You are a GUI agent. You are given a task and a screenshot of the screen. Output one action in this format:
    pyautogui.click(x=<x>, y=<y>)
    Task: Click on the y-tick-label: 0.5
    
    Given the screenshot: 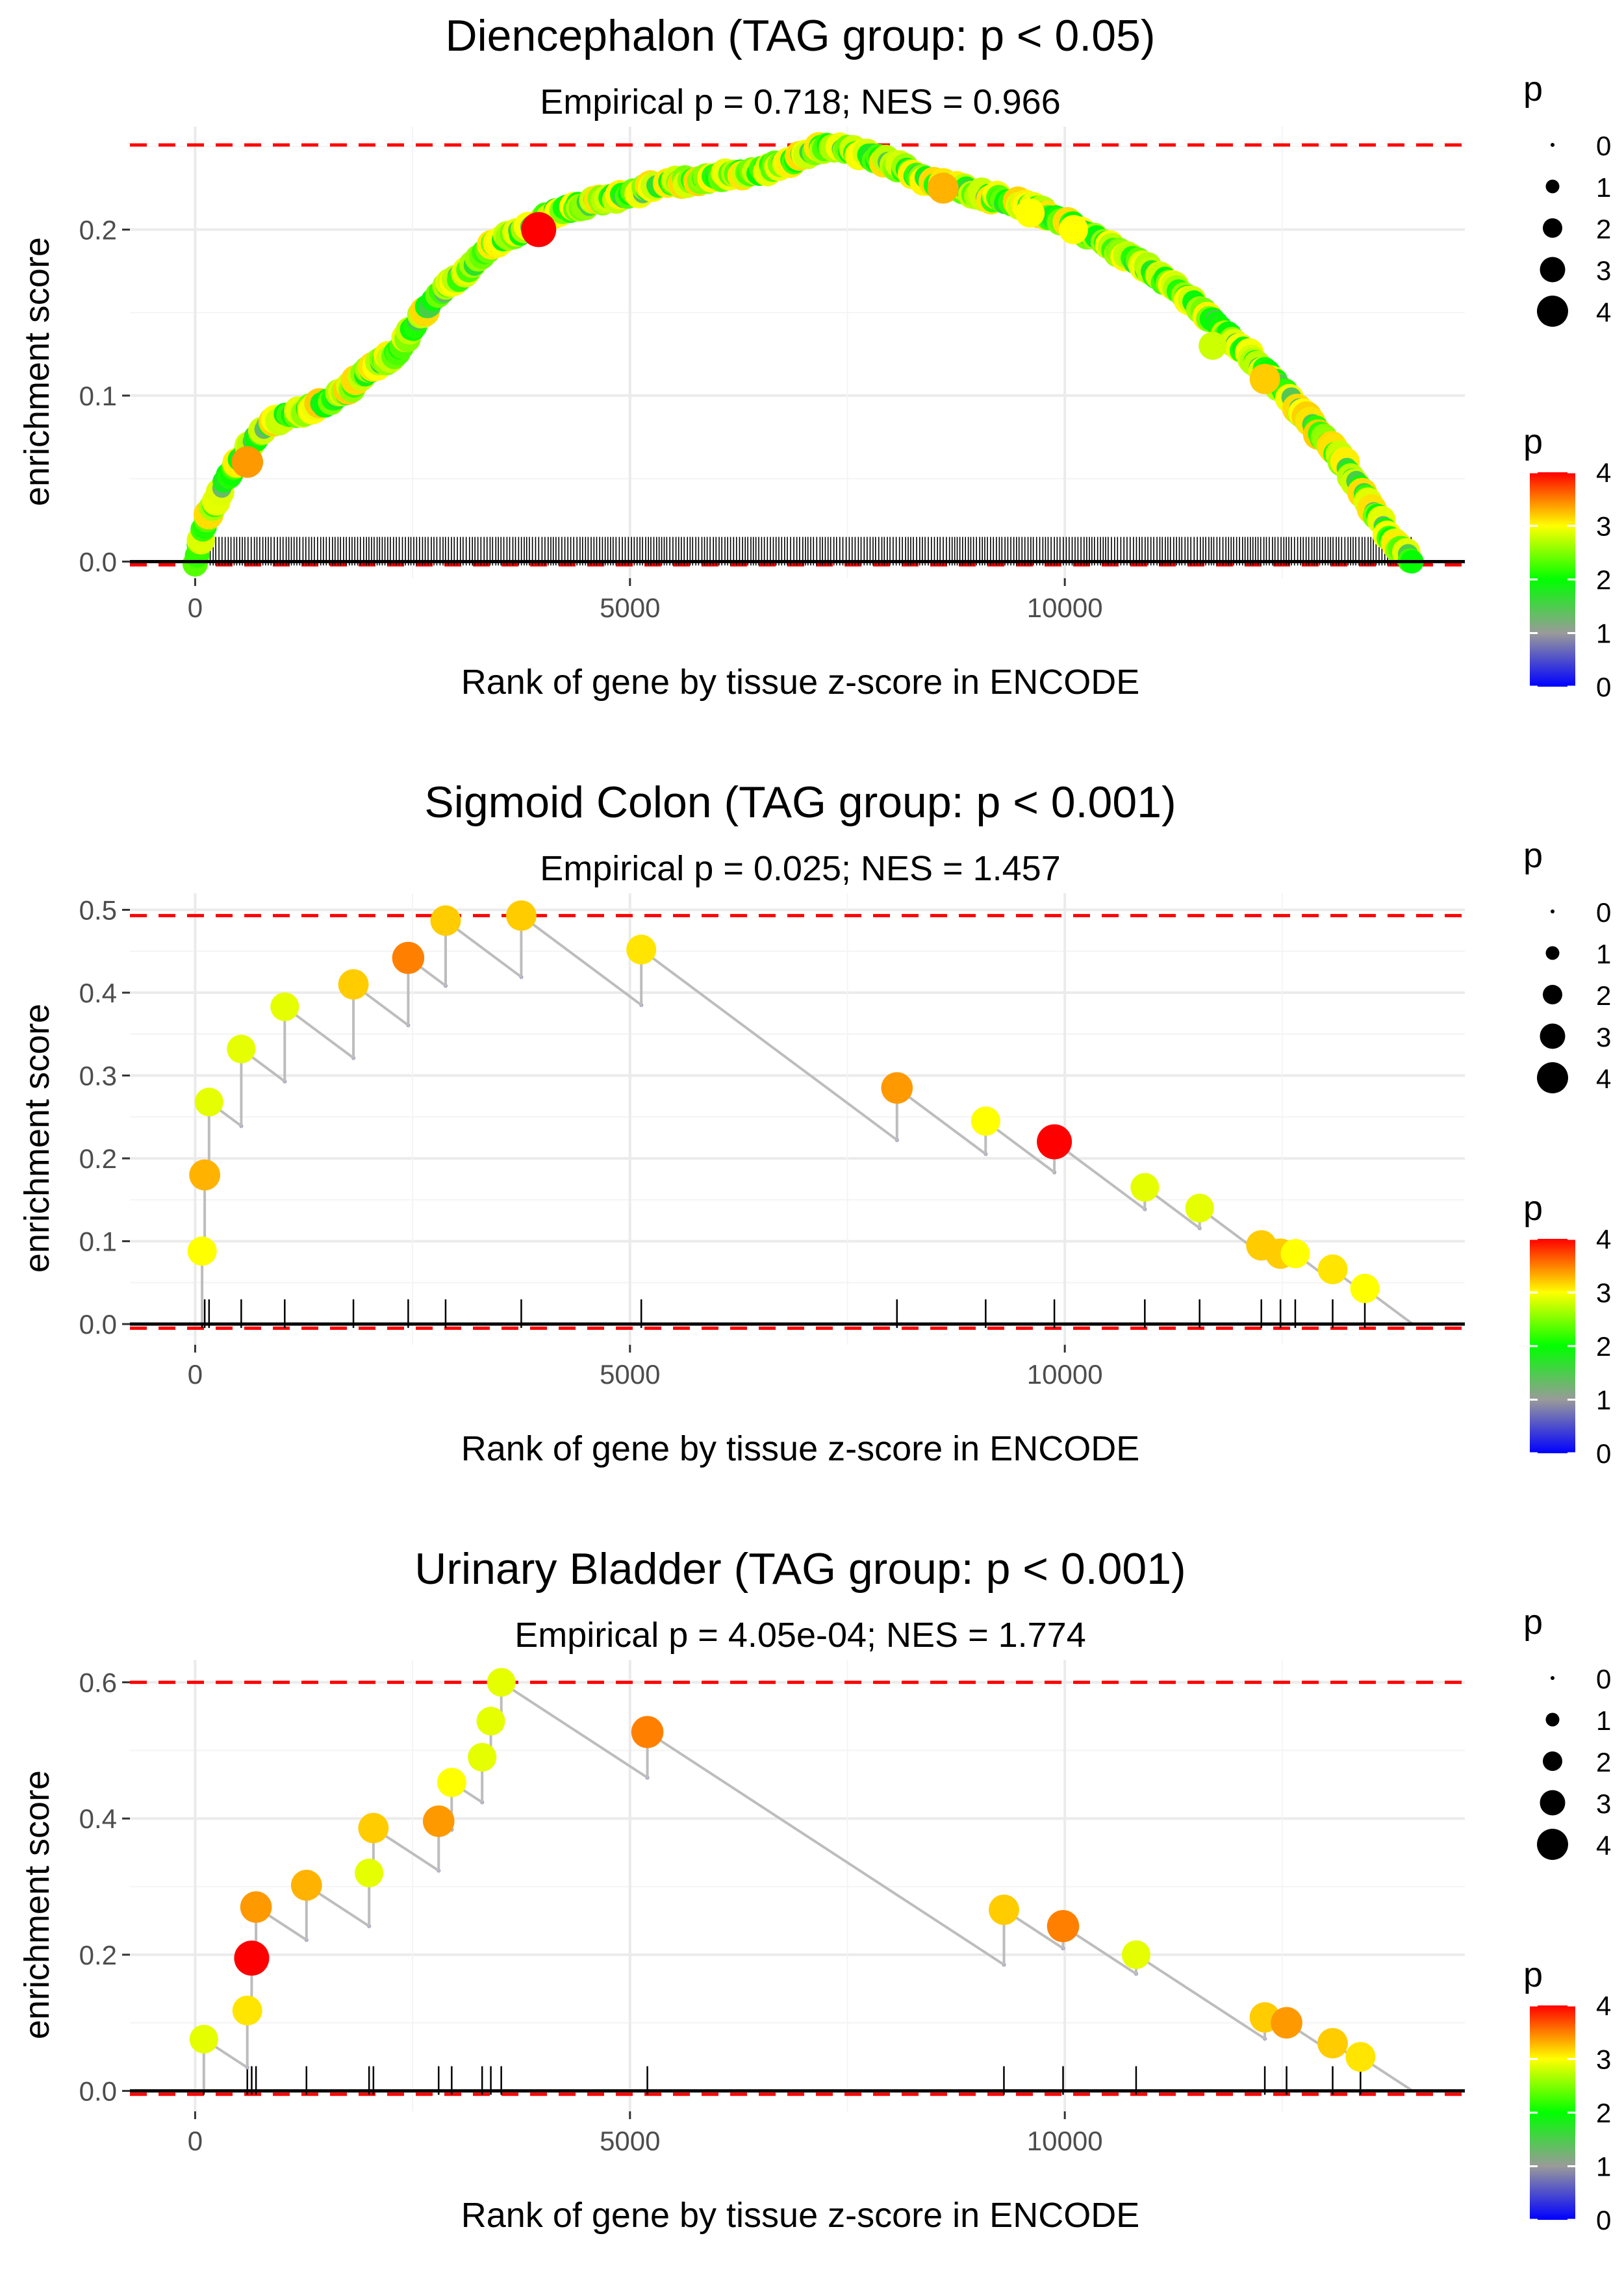 What is the action you would take?
    pyautogui.click(x=98, y=911)
    